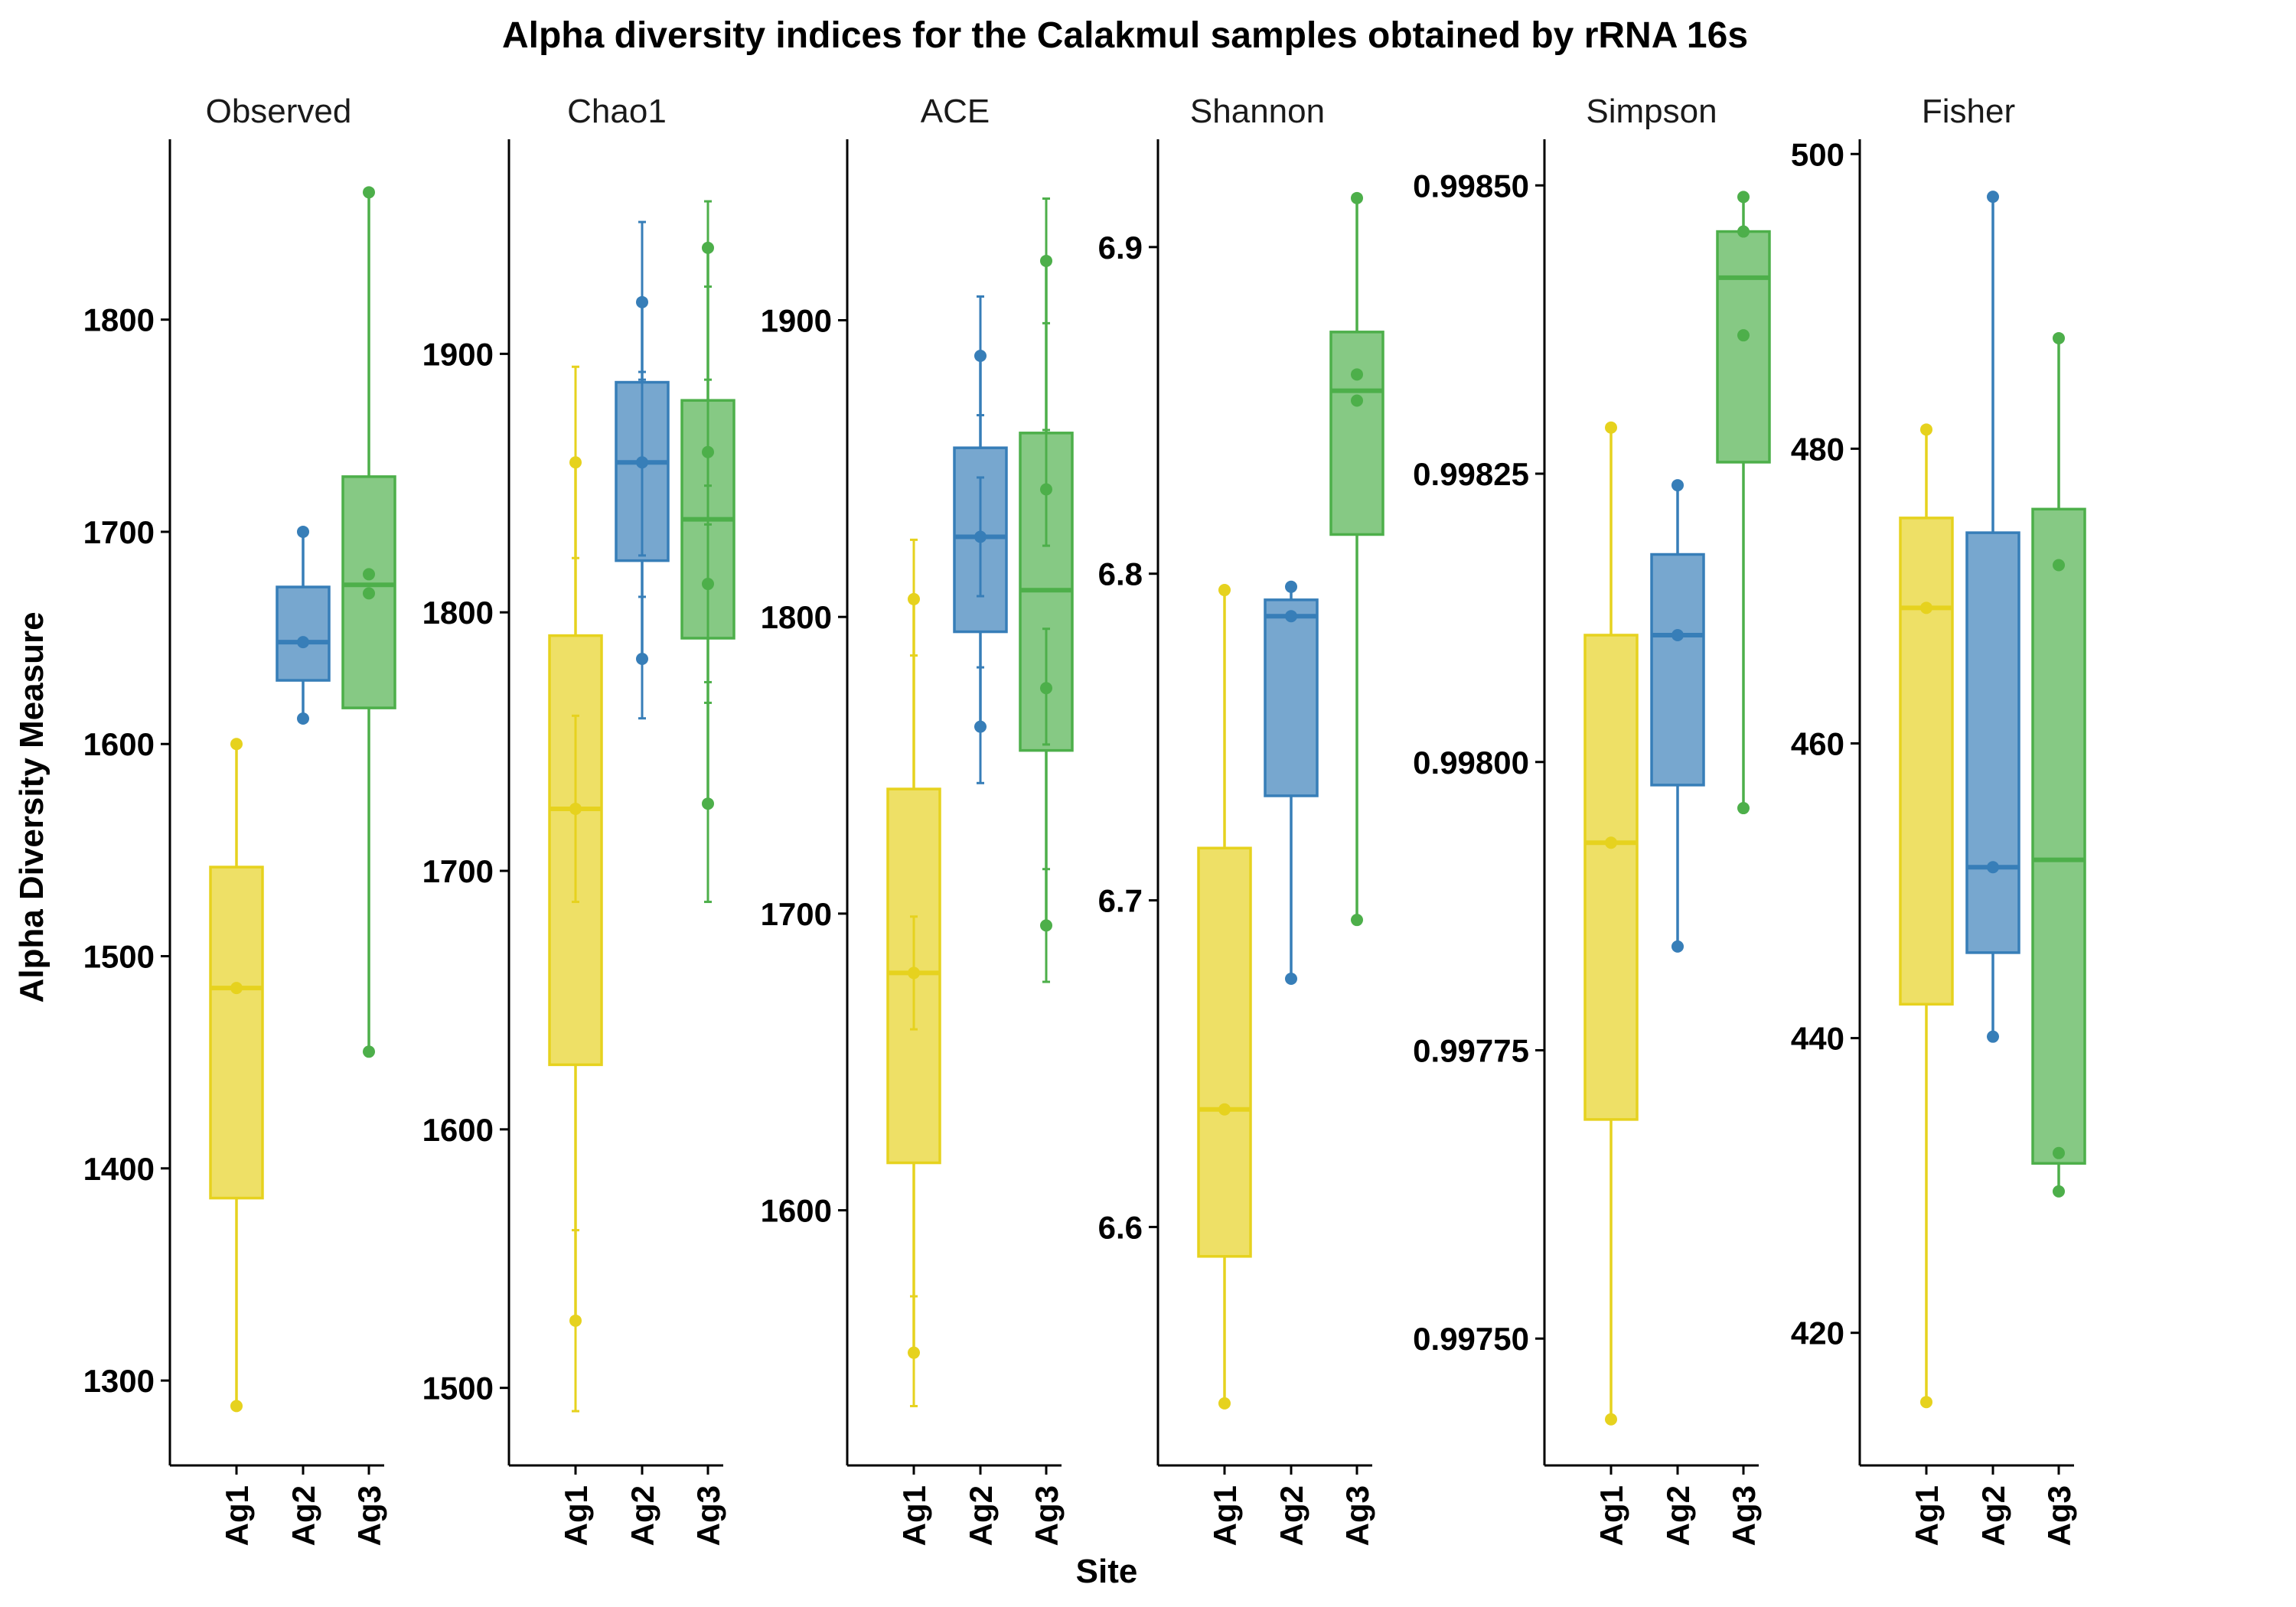 The width and height of the screenshot is (2296, 1607). I want to click on panel-shannon: Shannon 6.6 6.7 6.8 6.9 Ag1 Ag2 Ag3, so click(1241, 819).